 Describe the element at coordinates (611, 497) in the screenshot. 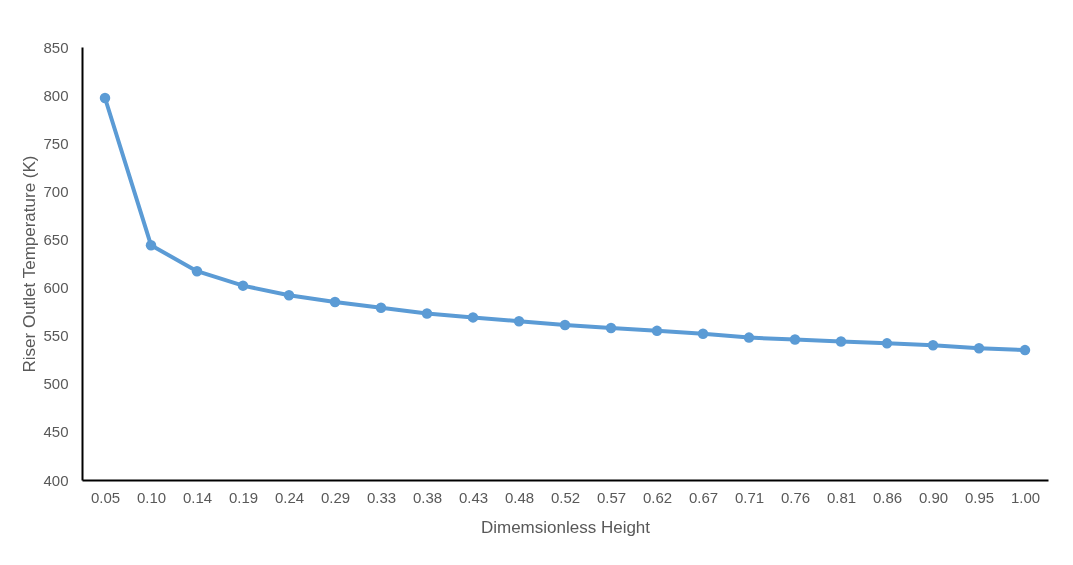

I see `x-tick-label: 0.57` at that location.